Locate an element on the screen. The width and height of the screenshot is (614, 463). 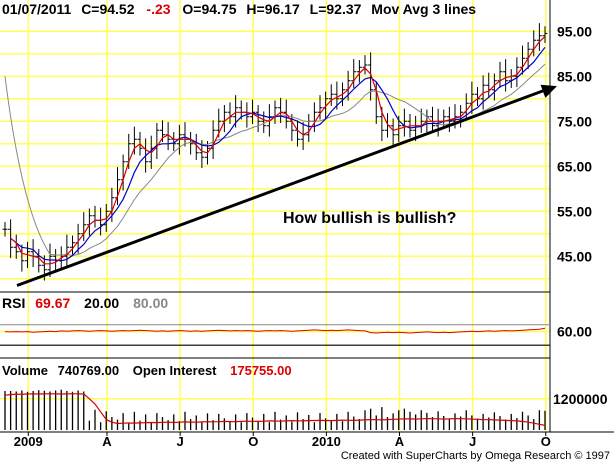
volume-value: 740769.00 is located at coordinates (88, 370).